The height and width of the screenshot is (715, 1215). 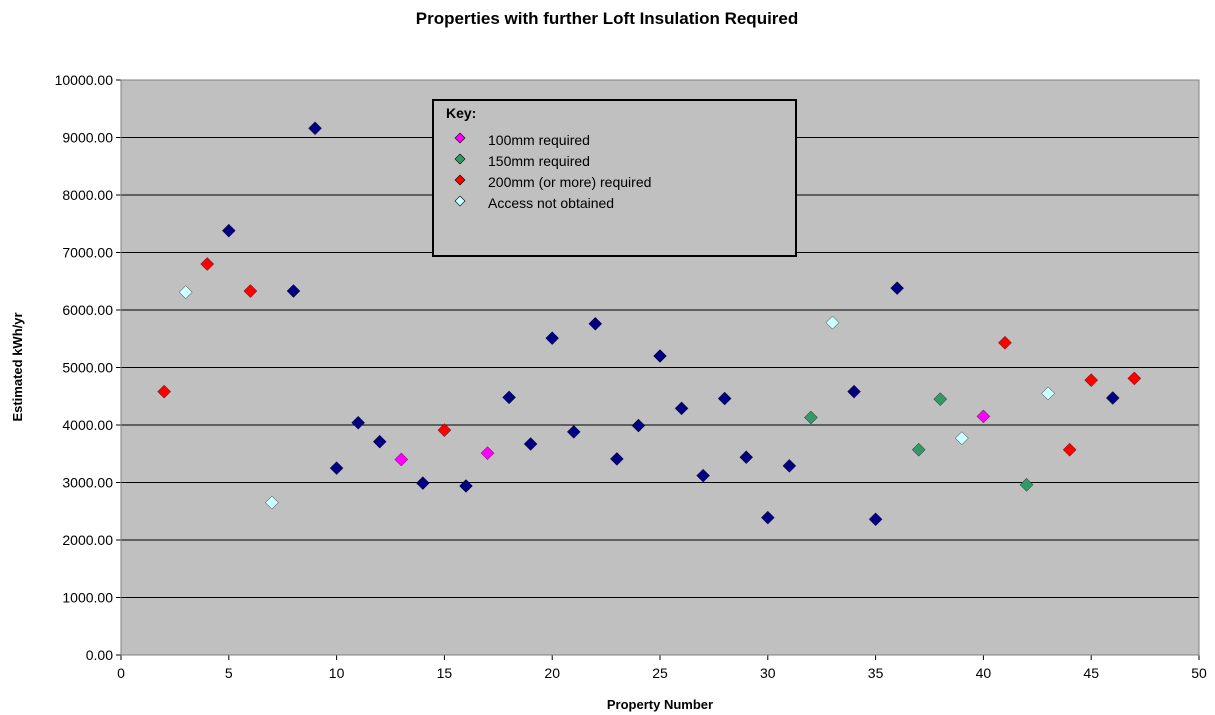 I want to click on y-tick-label: 5000.00, so click(x=87, y=368).